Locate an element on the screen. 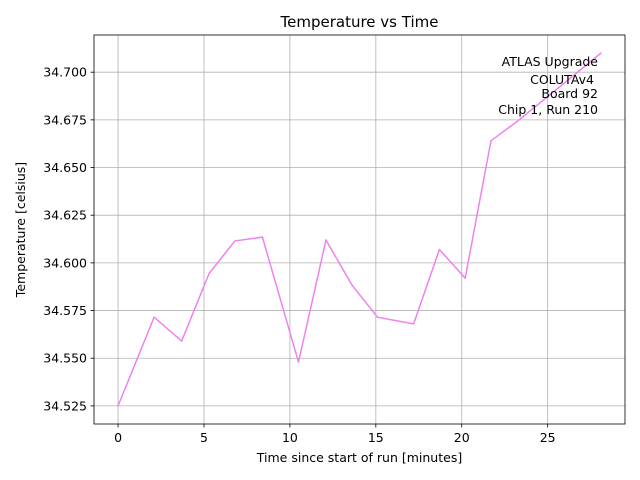 This screenshot has height=480, width=640. y-axis-label: Temperature [celsius] is located at coordinates (20, 230).